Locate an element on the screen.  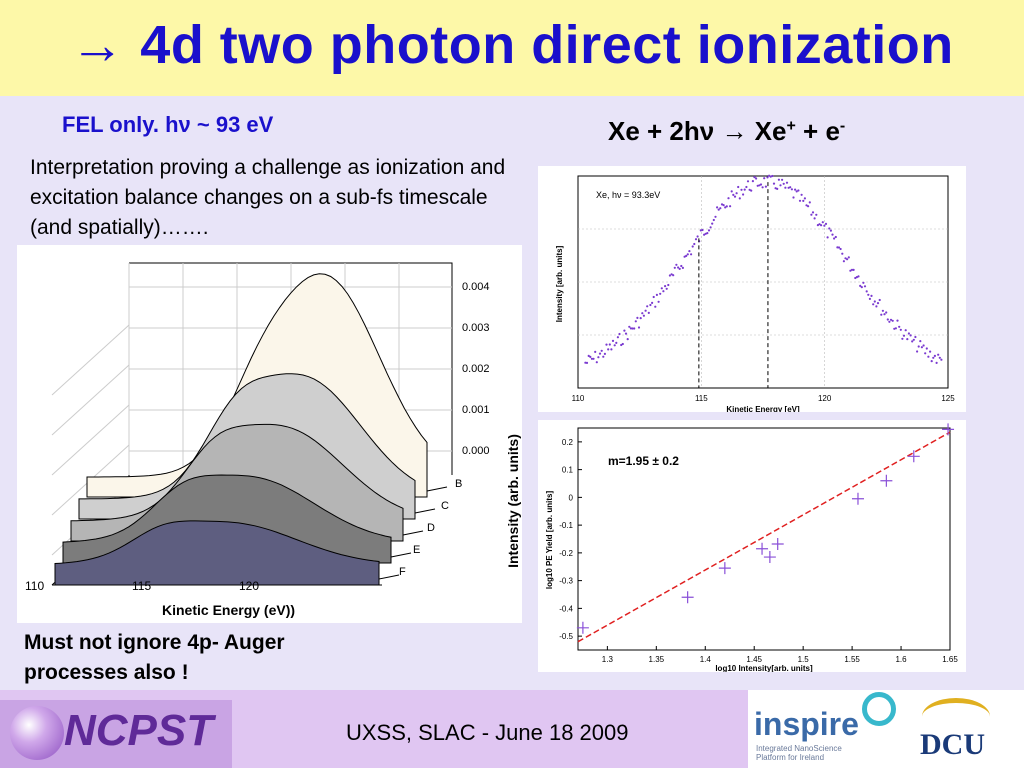
y-axis-label: Intensity (arb. units) is located at coordinates (513, 501).